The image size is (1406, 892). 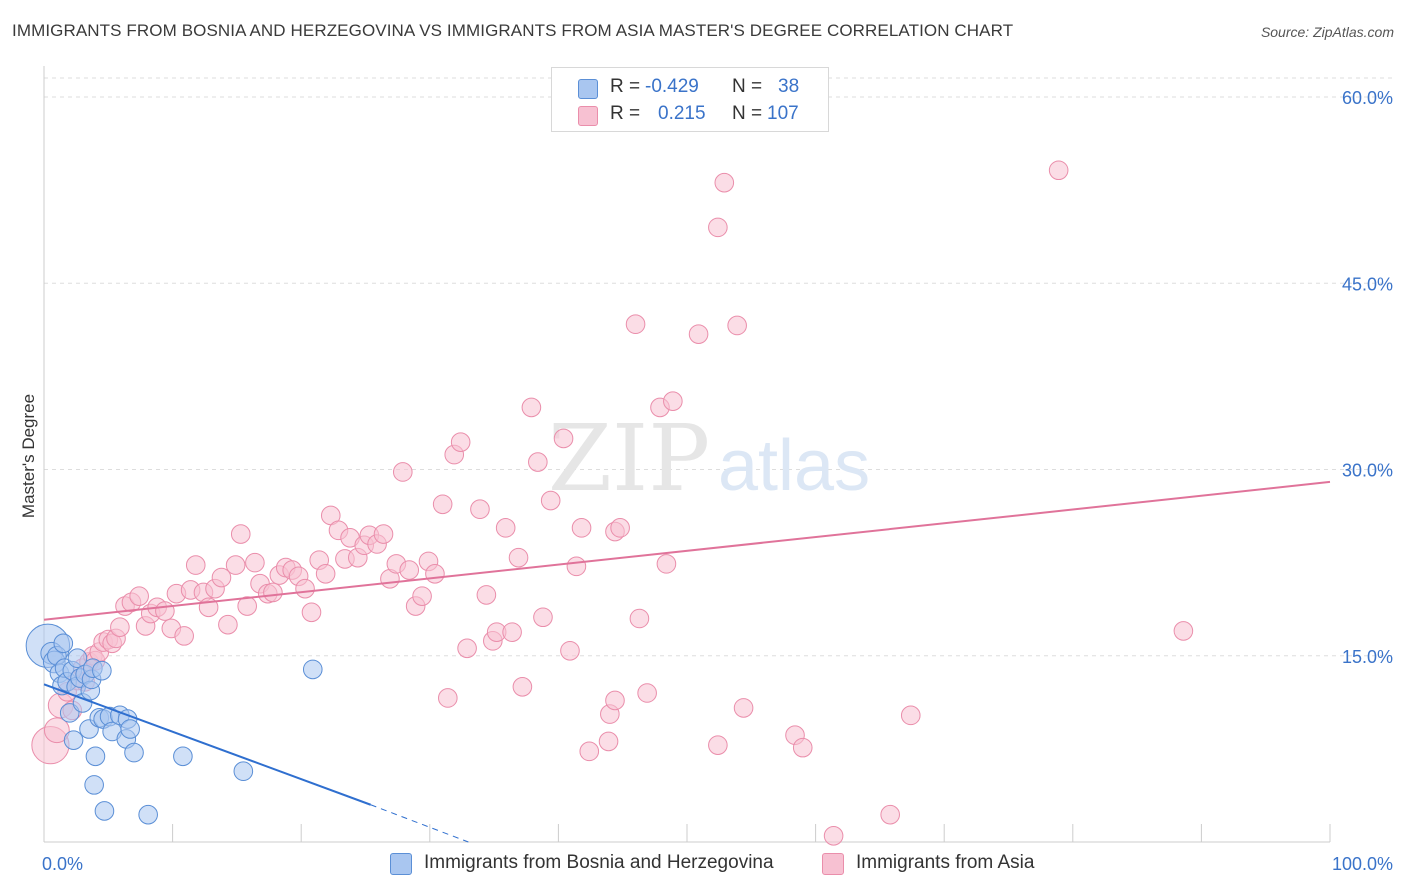 What do you see at coordinates (687, 550) in the screenshot?
I see `asia-trend-line` at bounding box center [687, 550].